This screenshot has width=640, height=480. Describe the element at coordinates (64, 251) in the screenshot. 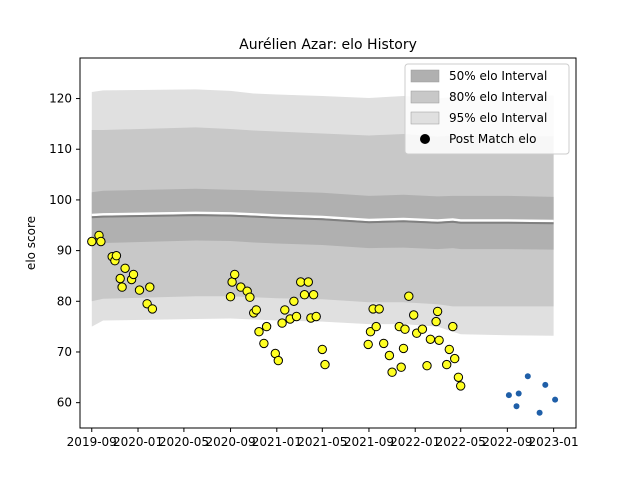

I see `y-tick-label: 90` at that location.